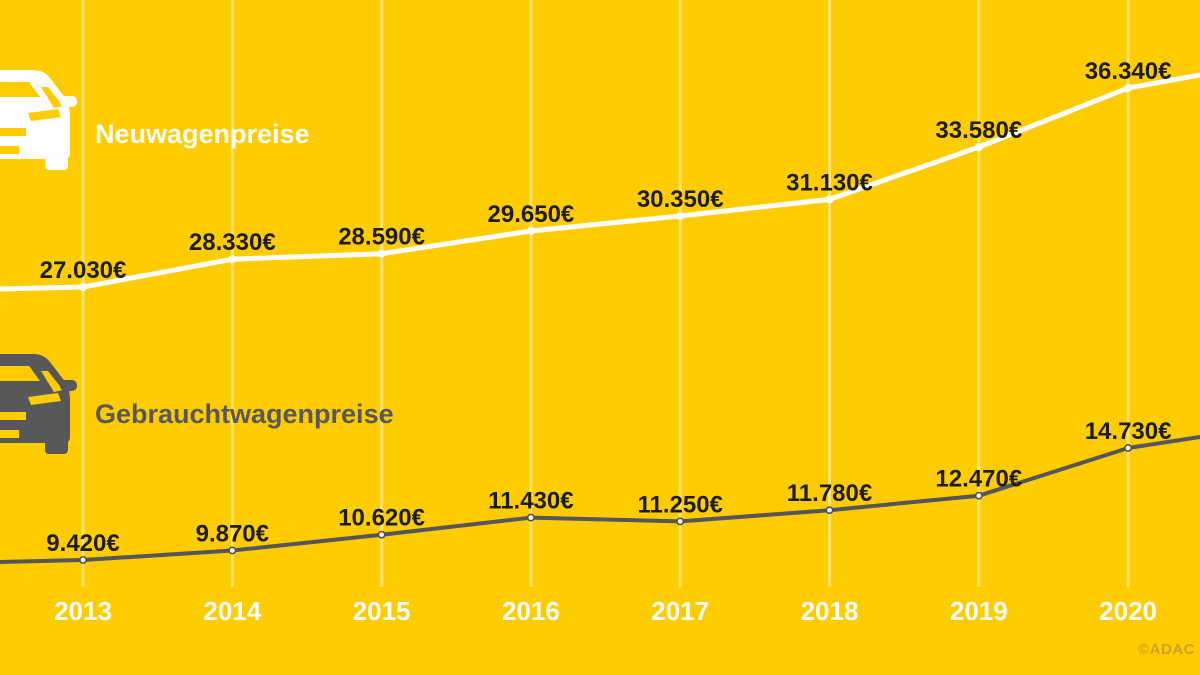  I want to click on used-cars-series-label: Gebrauchtwagenpreise, so click(244, 414).